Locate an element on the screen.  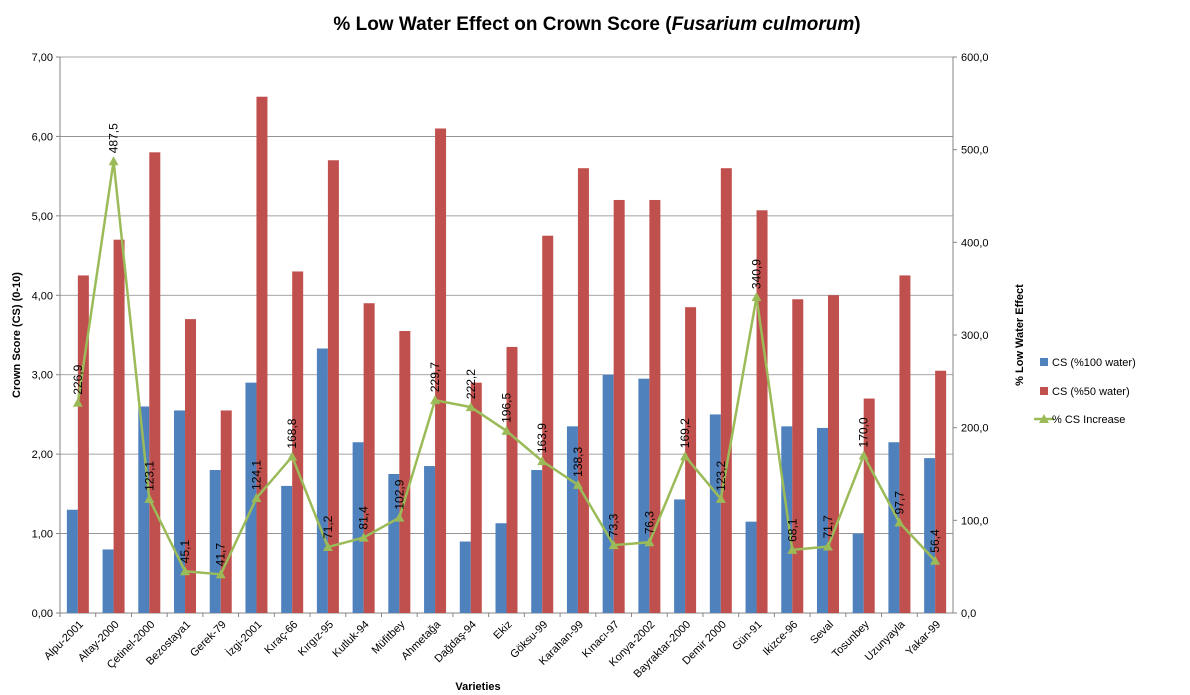
title-part: Fusarium culmorum is located at coordinates (763, 24).